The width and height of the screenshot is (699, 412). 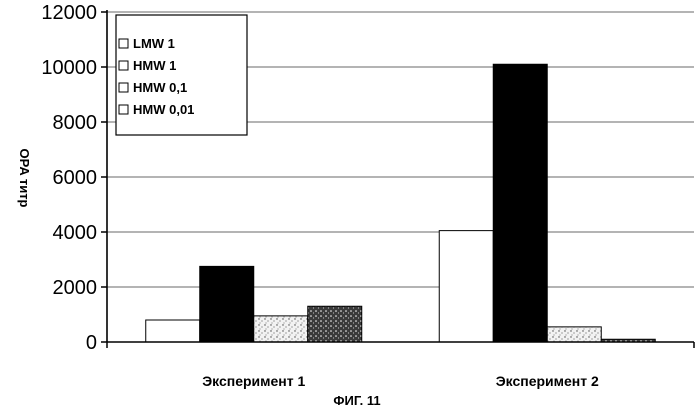 I want to click on y-tick-label: 0, so click(x=91, y=343).